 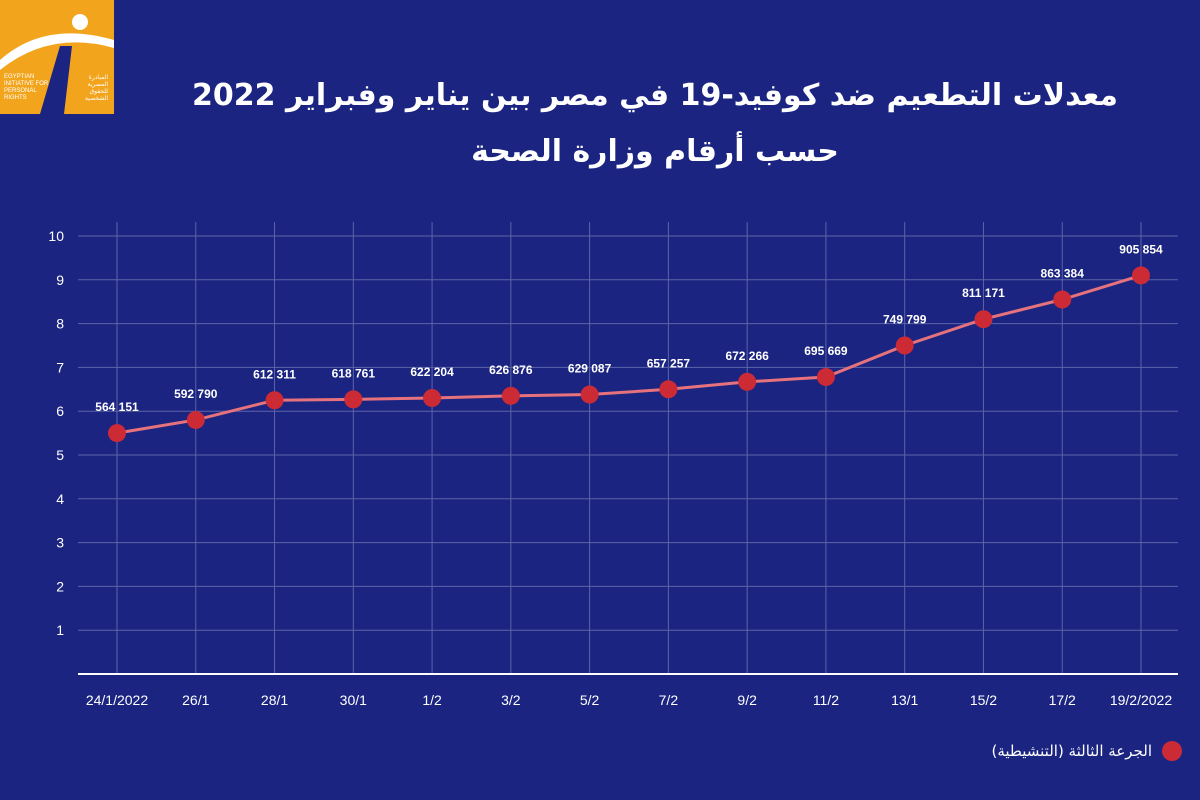 What do you see at coordinates (353, 700) in the screenshot?
I see `x-tick-label: 30/1` at bounding box center [353, 700].